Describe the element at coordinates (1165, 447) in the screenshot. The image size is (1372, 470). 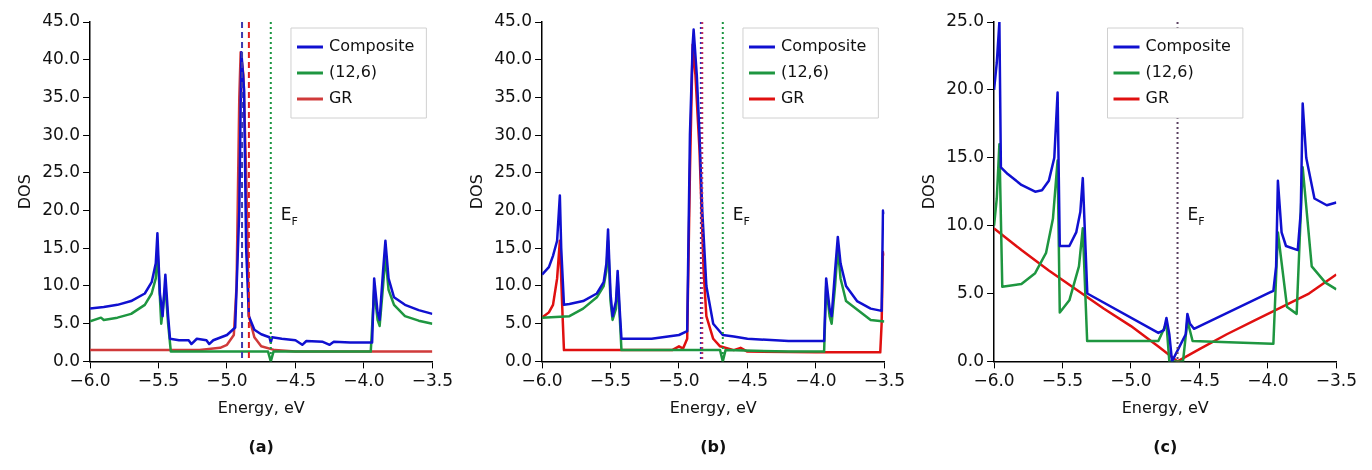
I see `text: (c)` at that location.